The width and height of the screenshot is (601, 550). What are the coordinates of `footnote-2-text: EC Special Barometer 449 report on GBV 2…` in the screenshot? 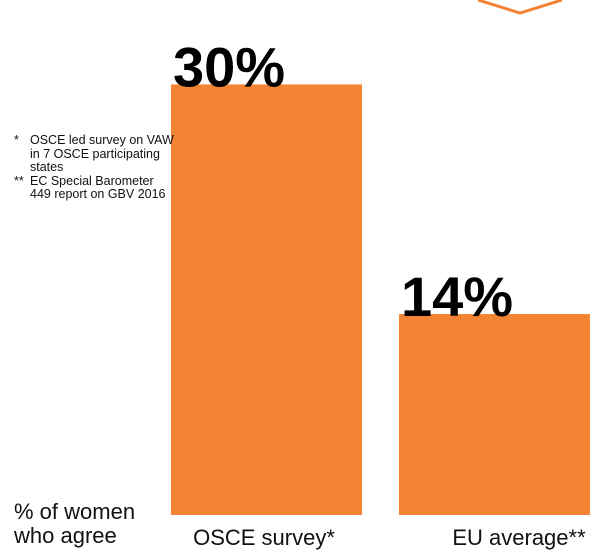 It's located at (98, 187).